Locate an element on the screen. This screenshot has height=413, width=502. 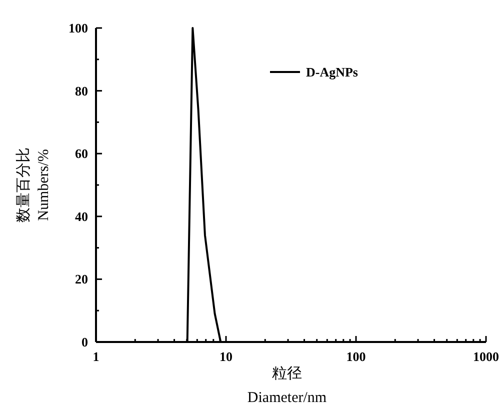
x-tick-label: 1000 is located at coordinates (486, 356).